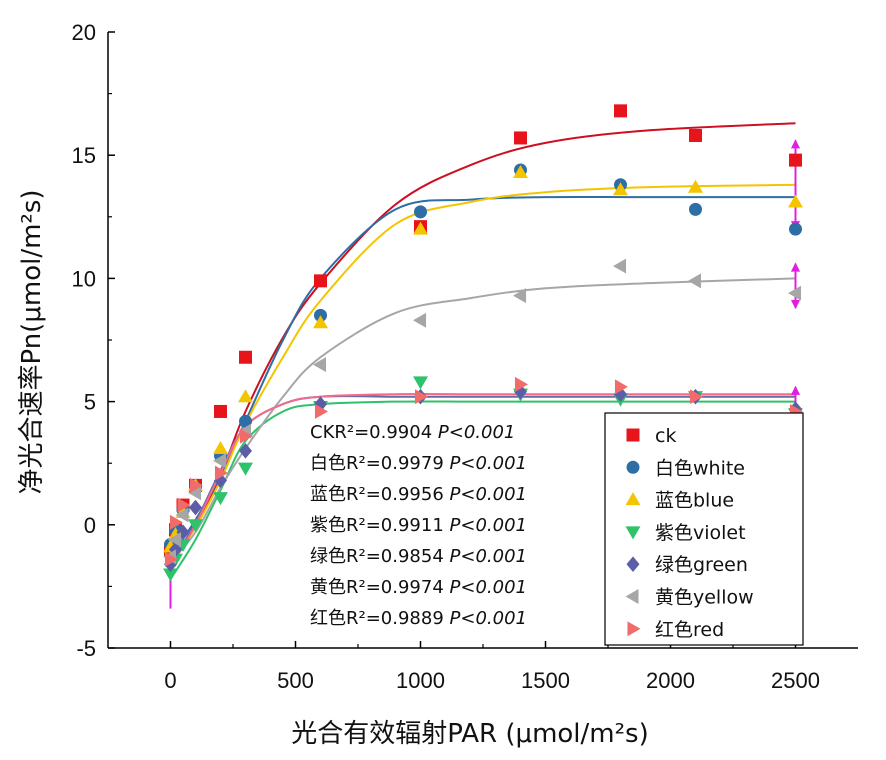 Image resolution: width=886 pixels, height=760 pixels. I want to click on r2-annotation: 红色R²=0.9889 P<0.001, so click(418, 618).